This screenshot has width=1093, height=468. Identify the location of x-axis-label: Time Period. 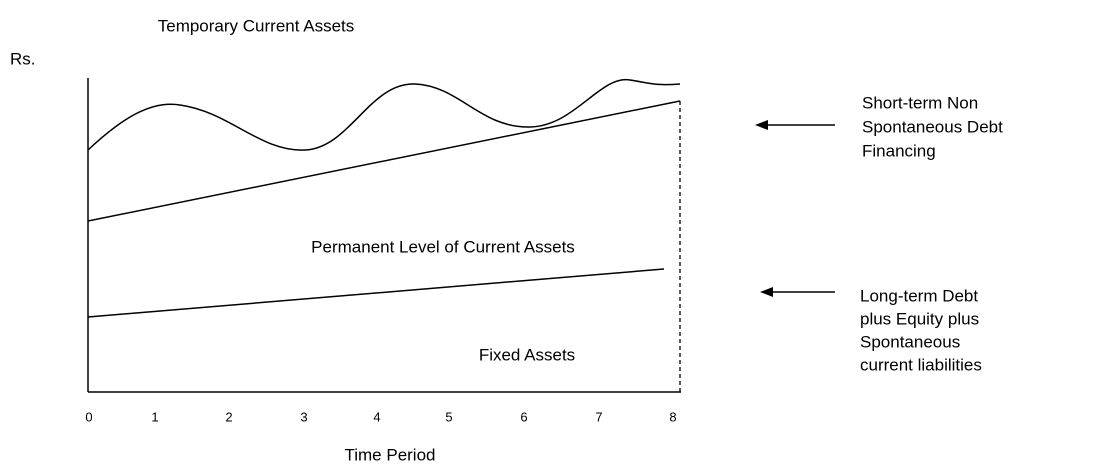
(389, 454).